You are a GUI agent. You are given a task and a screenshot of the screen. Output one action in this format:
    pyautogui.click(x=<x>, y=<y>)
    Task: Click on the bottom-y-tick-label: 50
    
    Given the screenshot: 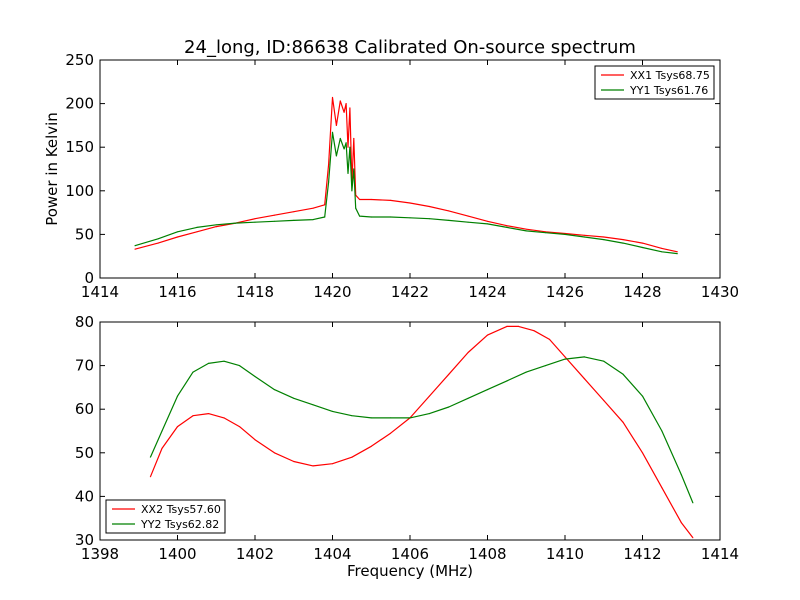 What is the action you would take?
    pyautogui.click(x=84, y=453)
    